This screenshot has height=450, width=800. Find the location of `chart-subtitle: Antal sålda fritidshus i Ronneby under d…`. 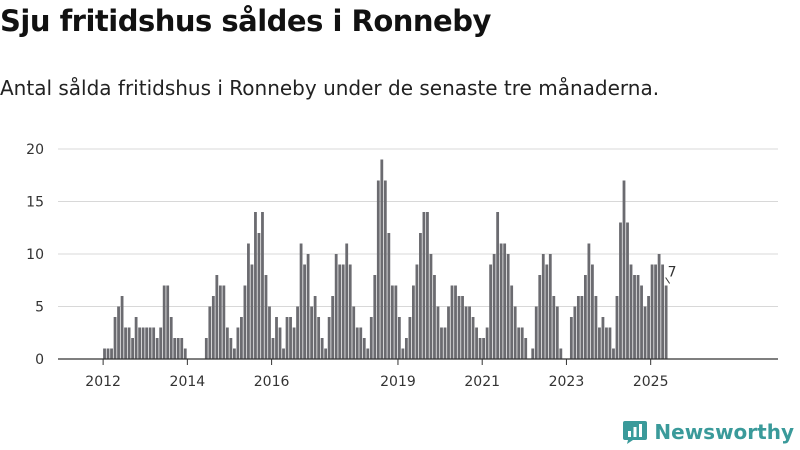

chart-subtitle: Antal sålda fritidshus i Ronneby under d… is located at coordinates (330, 88).